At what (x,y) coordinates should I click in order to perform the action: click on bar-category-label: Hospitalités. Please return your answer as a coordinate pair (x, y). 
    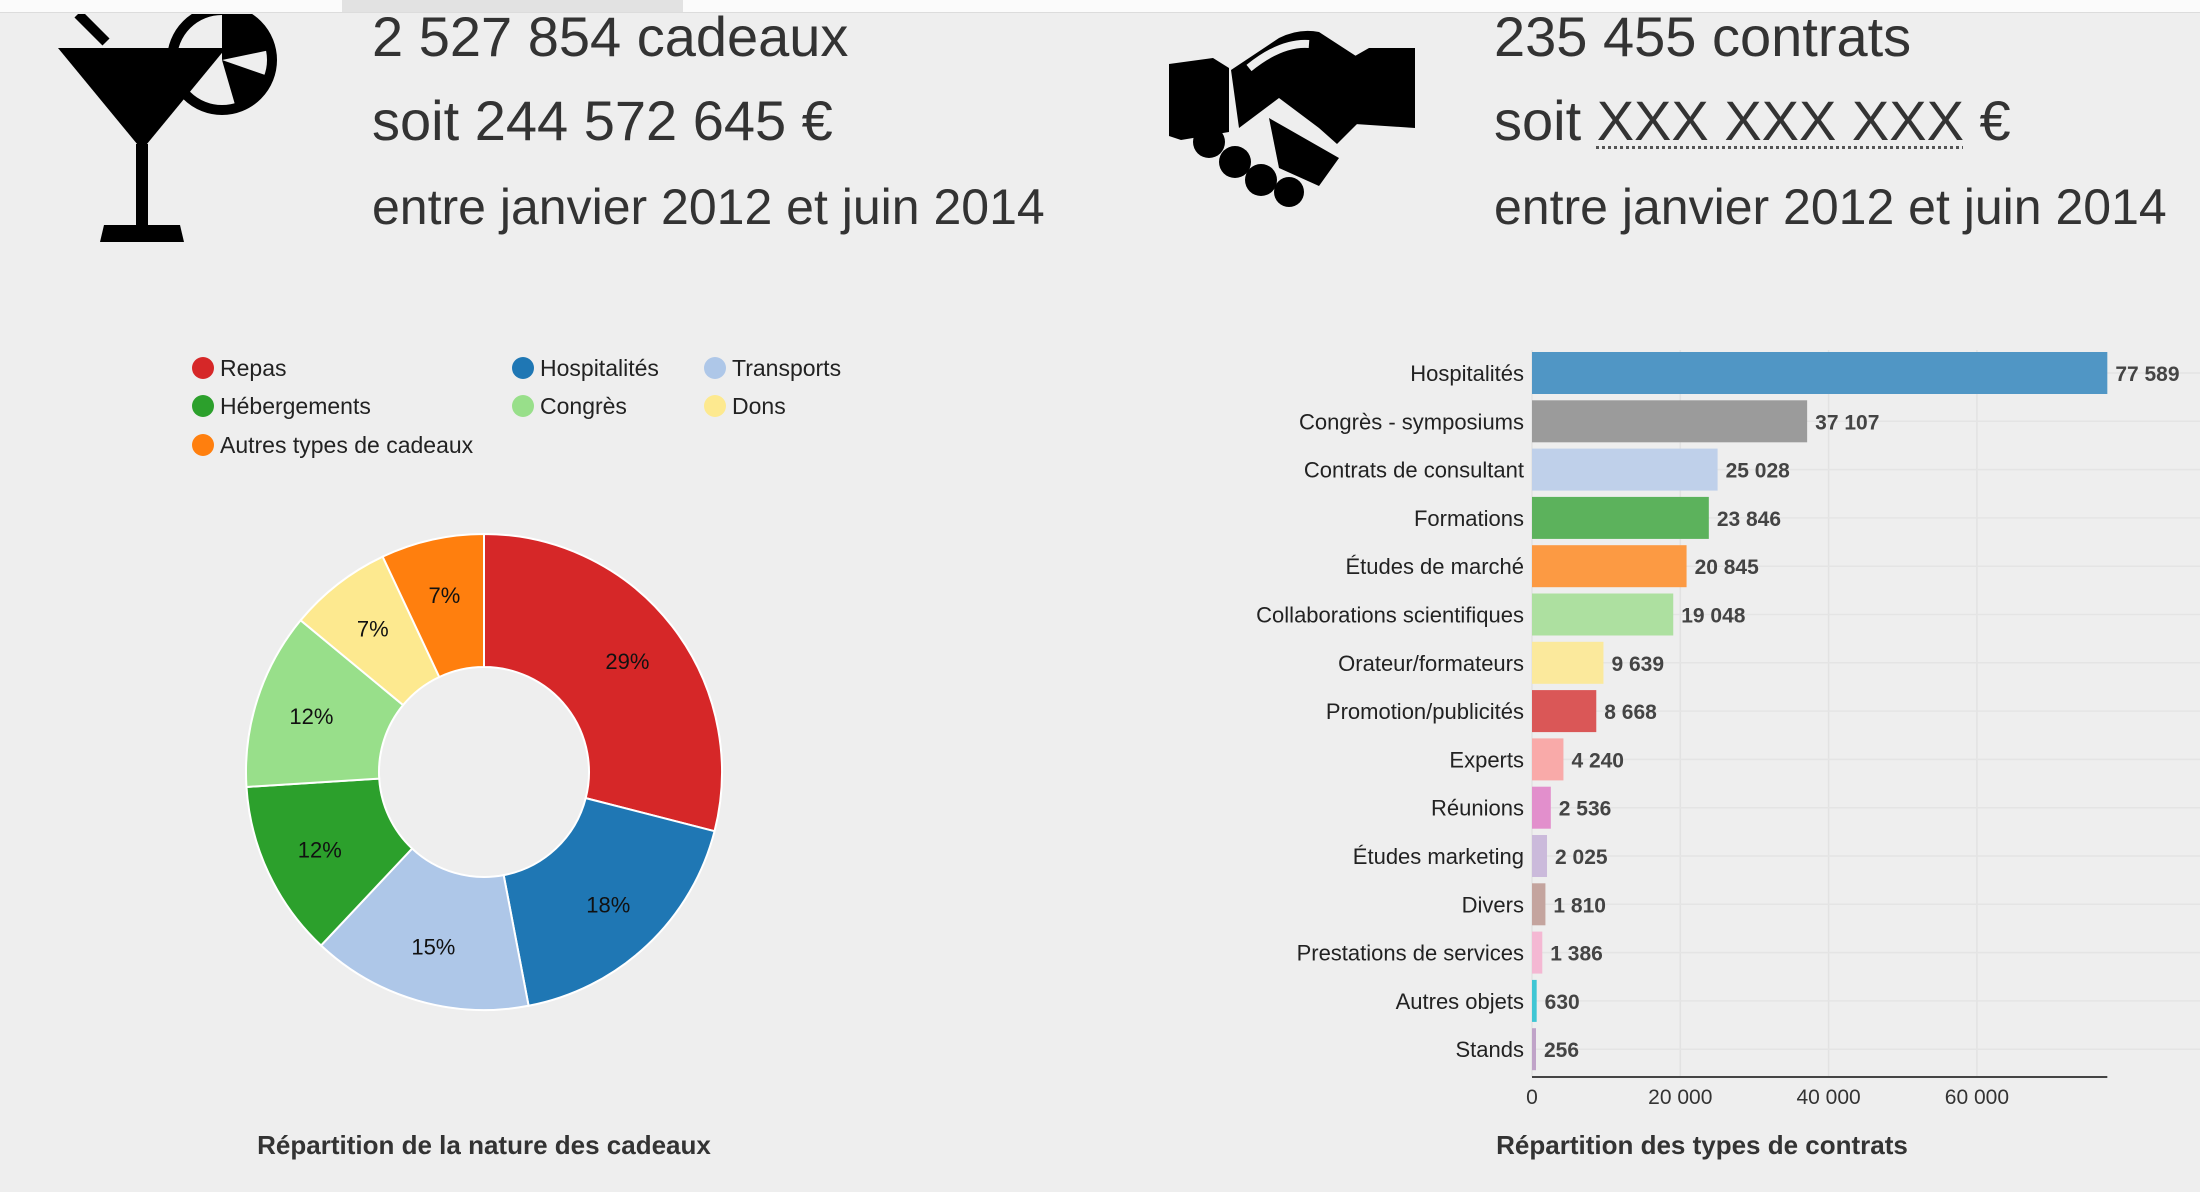
    Looking at the image, I should click on (1467, 373).